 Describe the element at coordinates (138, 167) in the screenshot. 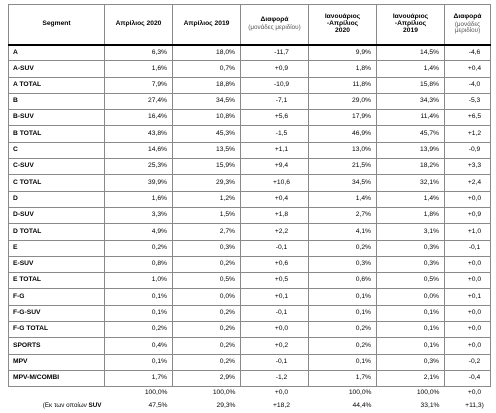

I see `cell-april-2020: 25,3%` at that location.